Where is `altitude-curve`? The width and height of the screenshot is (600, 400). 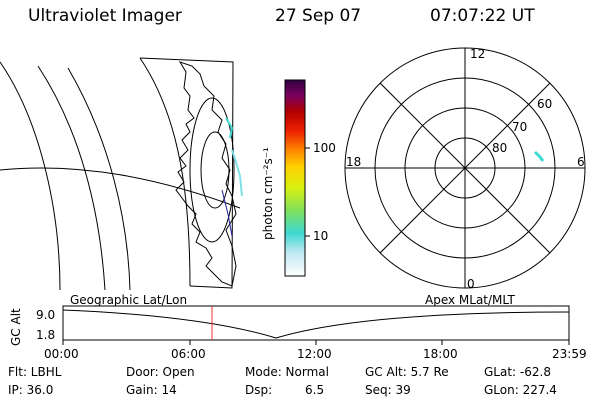
altitude-curve is located at coordinates (316, 324).